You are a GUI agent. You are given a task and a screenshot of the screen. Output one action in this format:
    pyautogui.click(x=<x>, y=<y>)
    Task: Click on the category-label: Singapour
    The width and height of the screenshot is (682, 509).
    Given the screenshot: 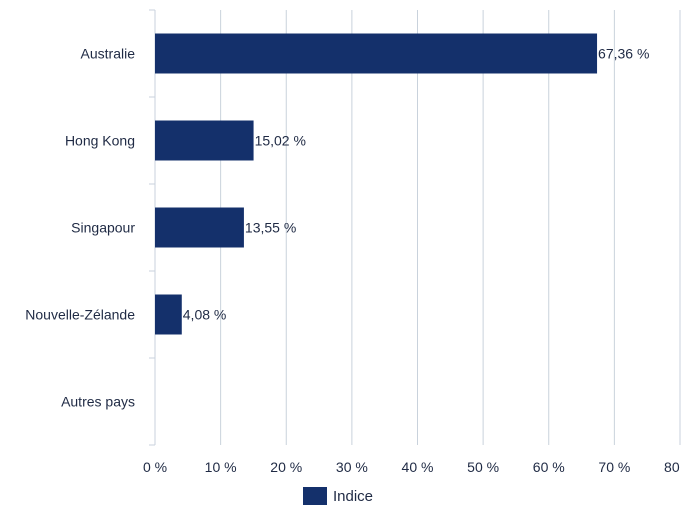 What is the action you would take?
    pyautogui.click(x=103, y=228)
    